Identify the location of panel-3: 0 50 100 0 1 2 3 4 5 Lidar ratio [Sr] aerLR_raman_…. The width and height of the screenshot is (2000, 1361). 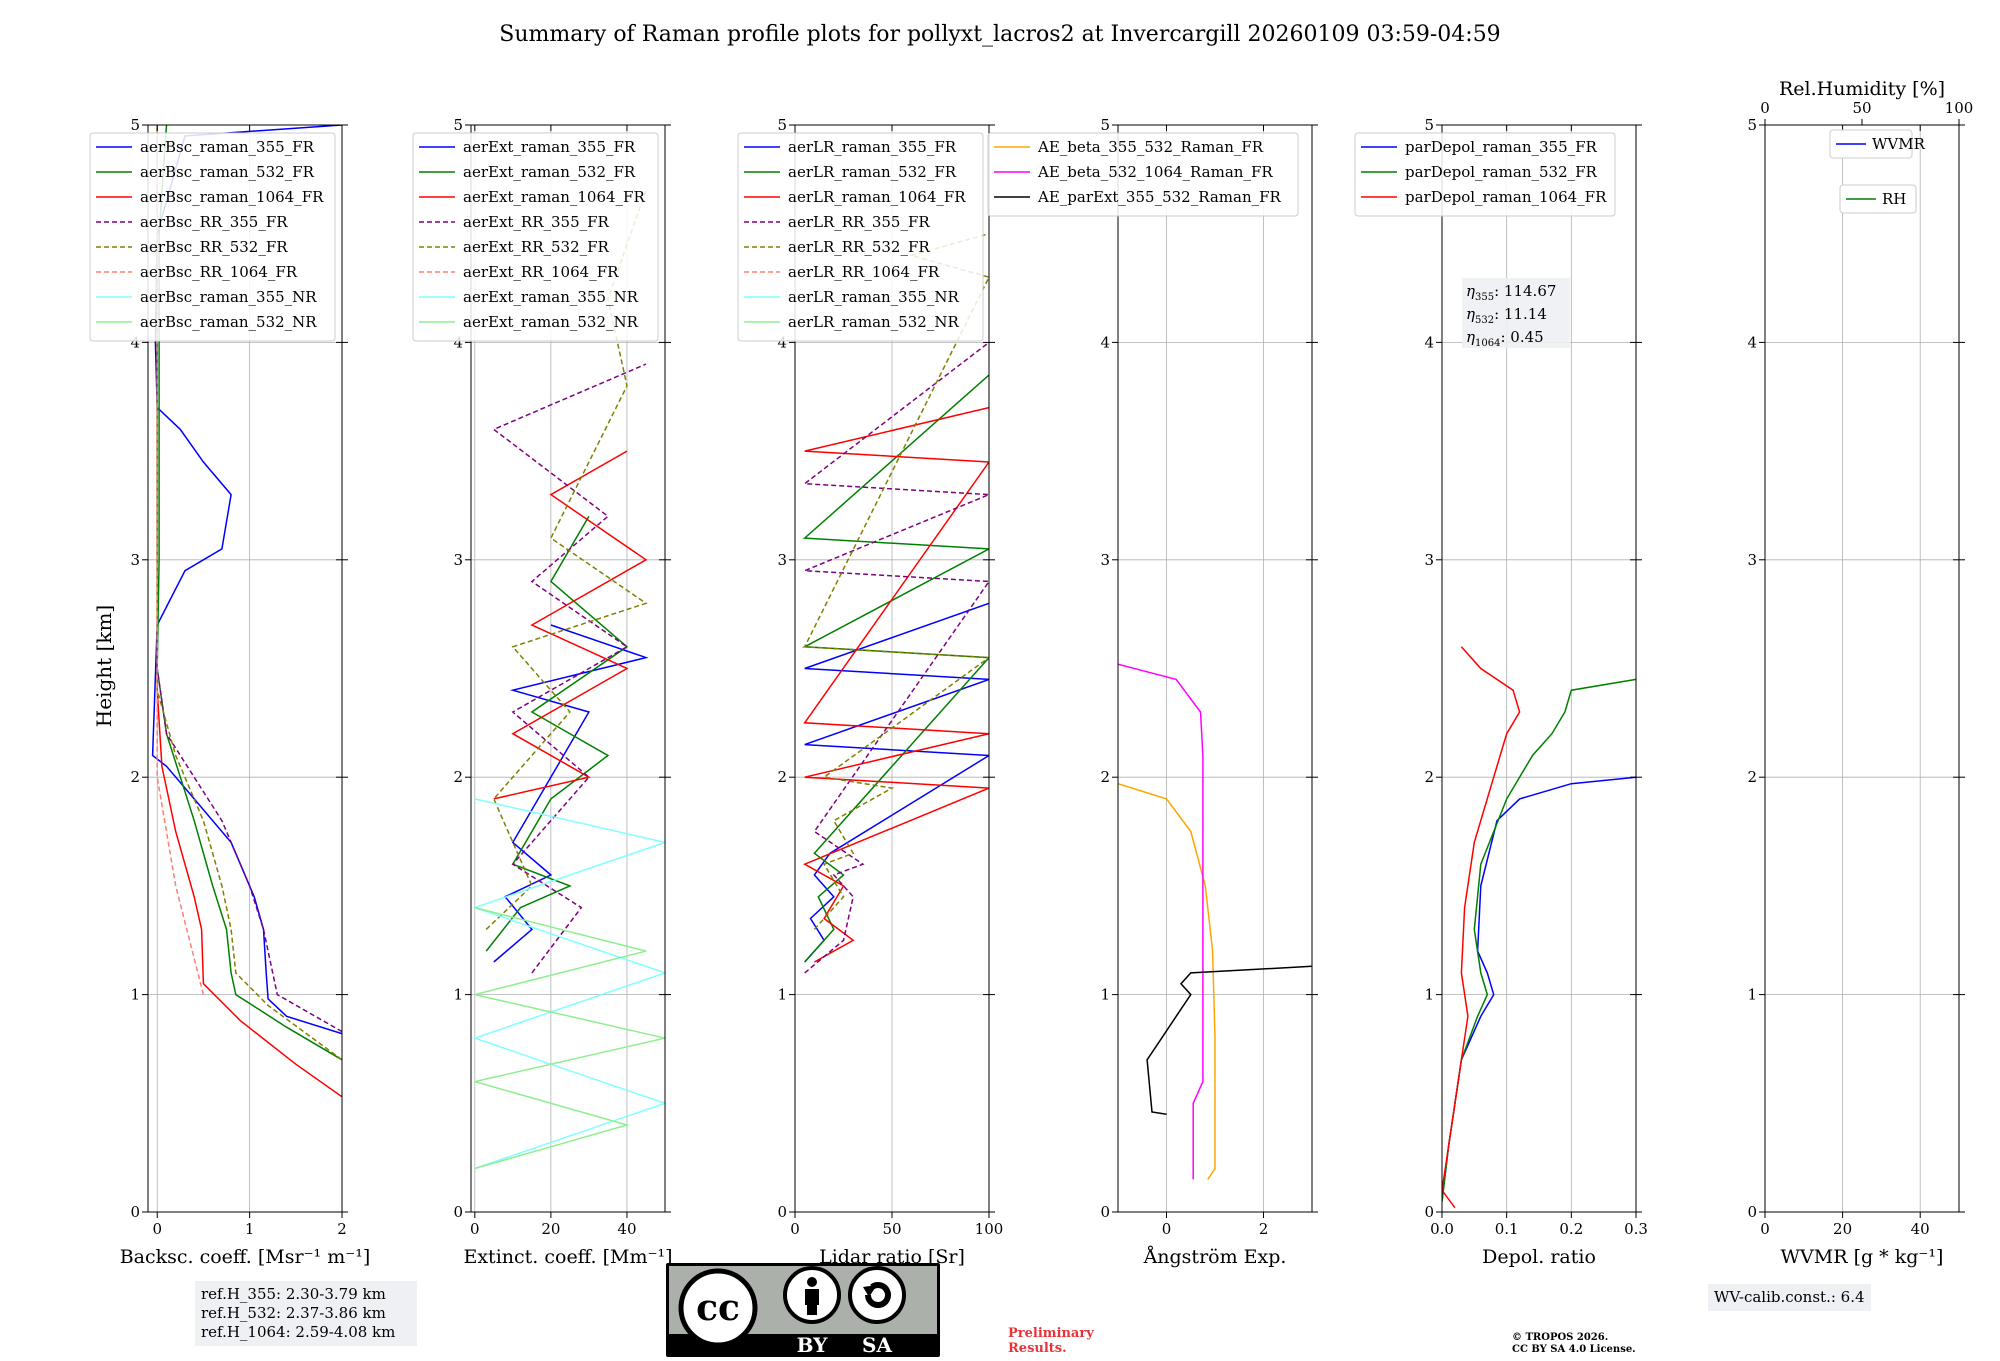
(870, 692).